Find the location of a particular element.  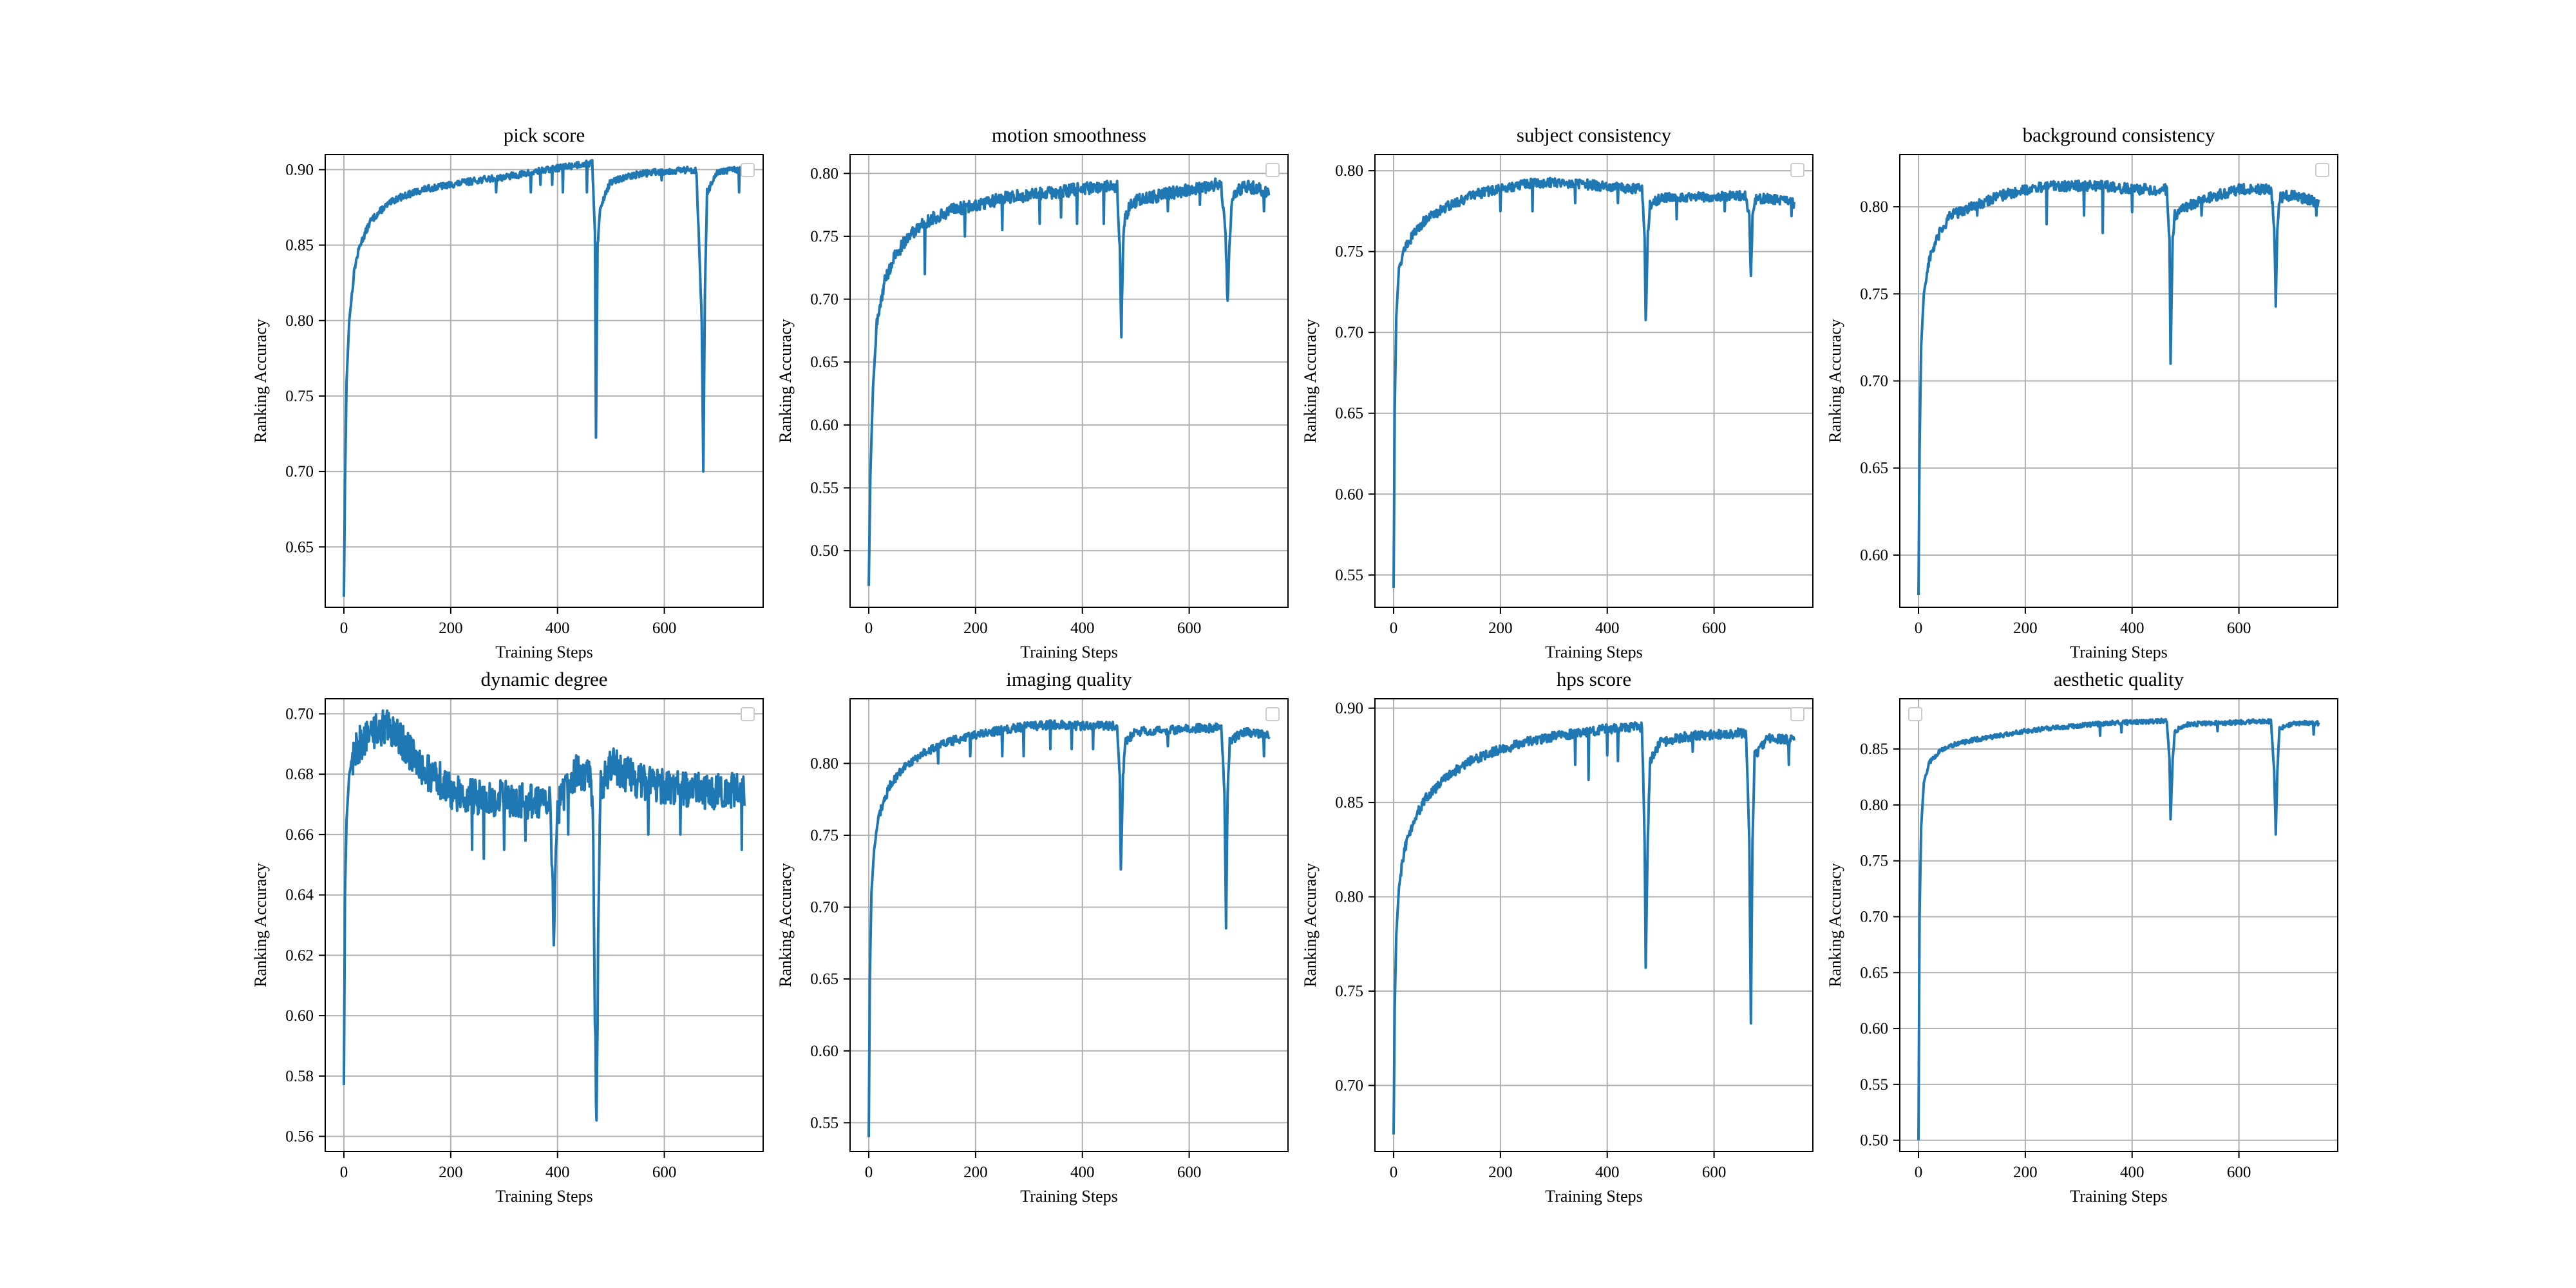

ticks: 0 200 400 600 0.60 0.65 0.70 0.75 0.80 is located at coordinates (2055, 417).